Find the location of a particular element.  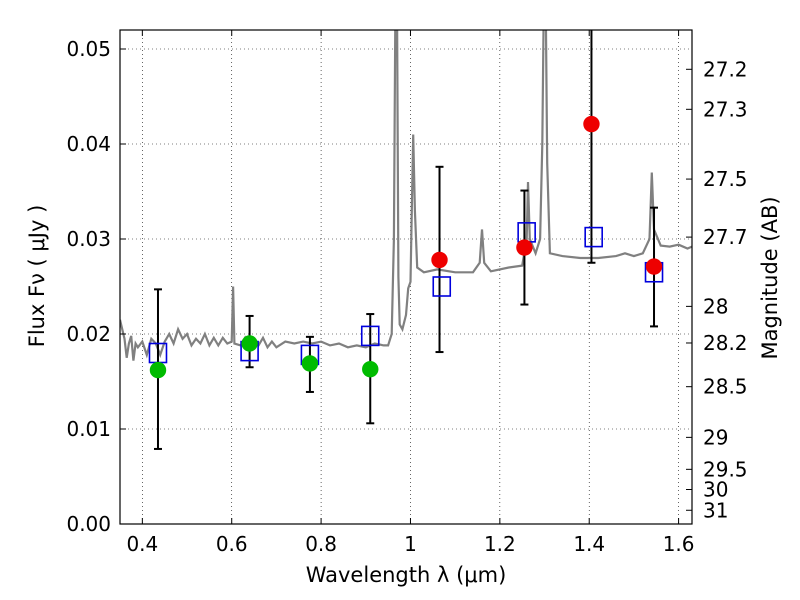

magnitude-tick-label: 29 is located at coordinates (715, 437).